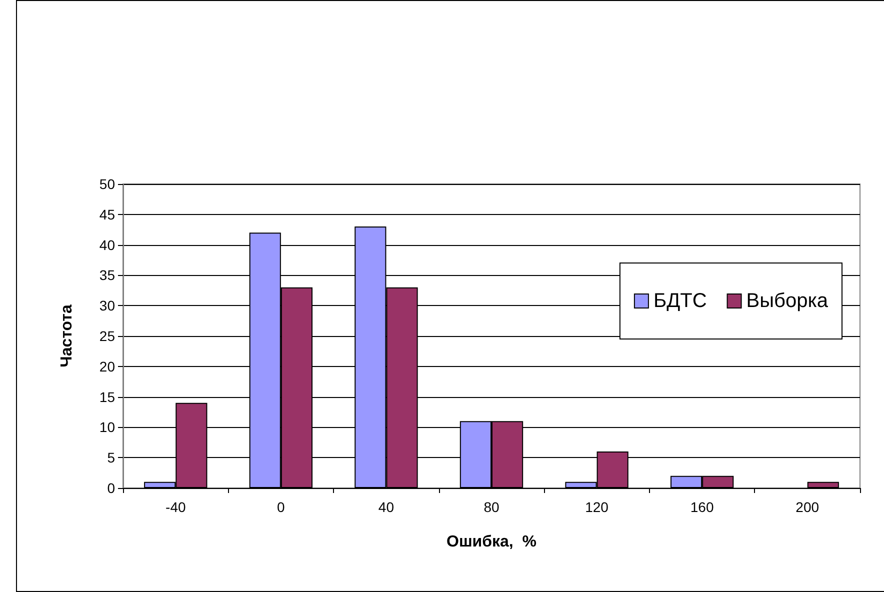  I want to click on y-tick-label: 10, so click(107, 427).